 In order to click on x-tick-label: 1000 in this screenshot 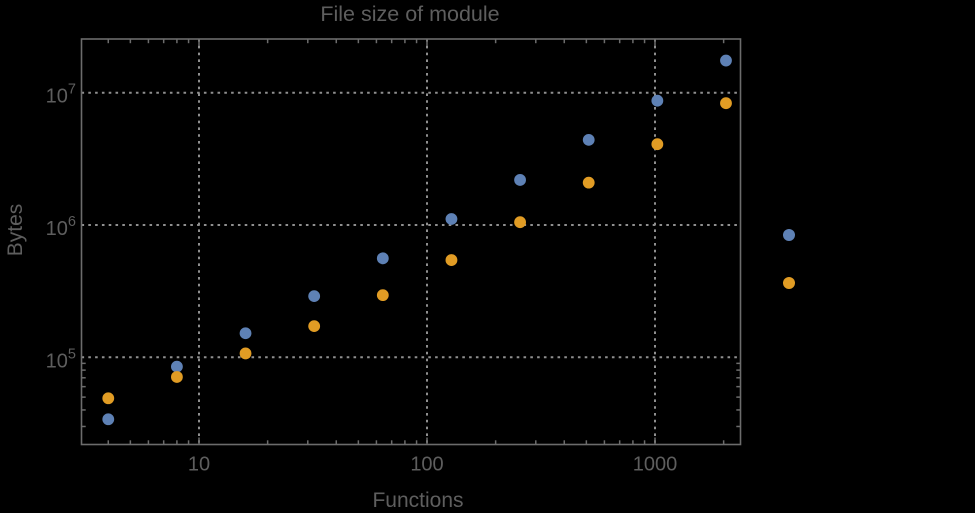, I will do `click(655, 465)`.